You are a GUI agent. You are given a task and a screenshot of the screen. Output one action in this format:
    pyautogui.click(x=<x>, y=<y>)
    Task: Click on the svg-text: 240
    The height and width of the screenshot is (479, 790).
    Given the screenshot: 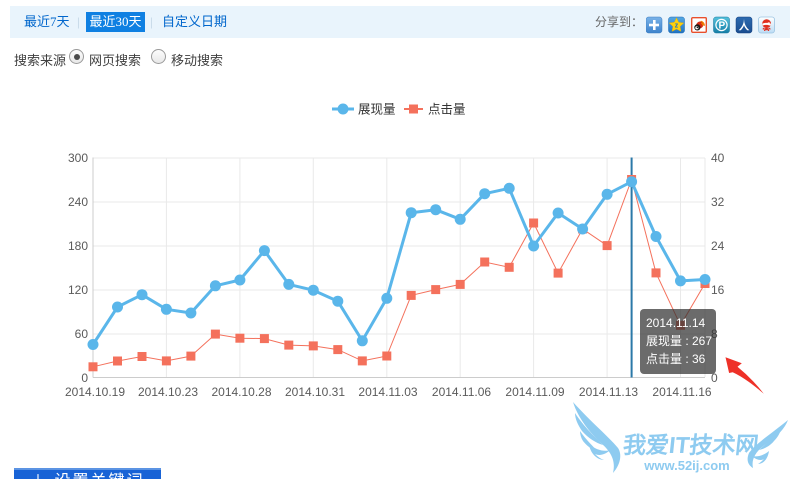 What is the action you would take?
    pyautogui.click(x=78, y=202)
    